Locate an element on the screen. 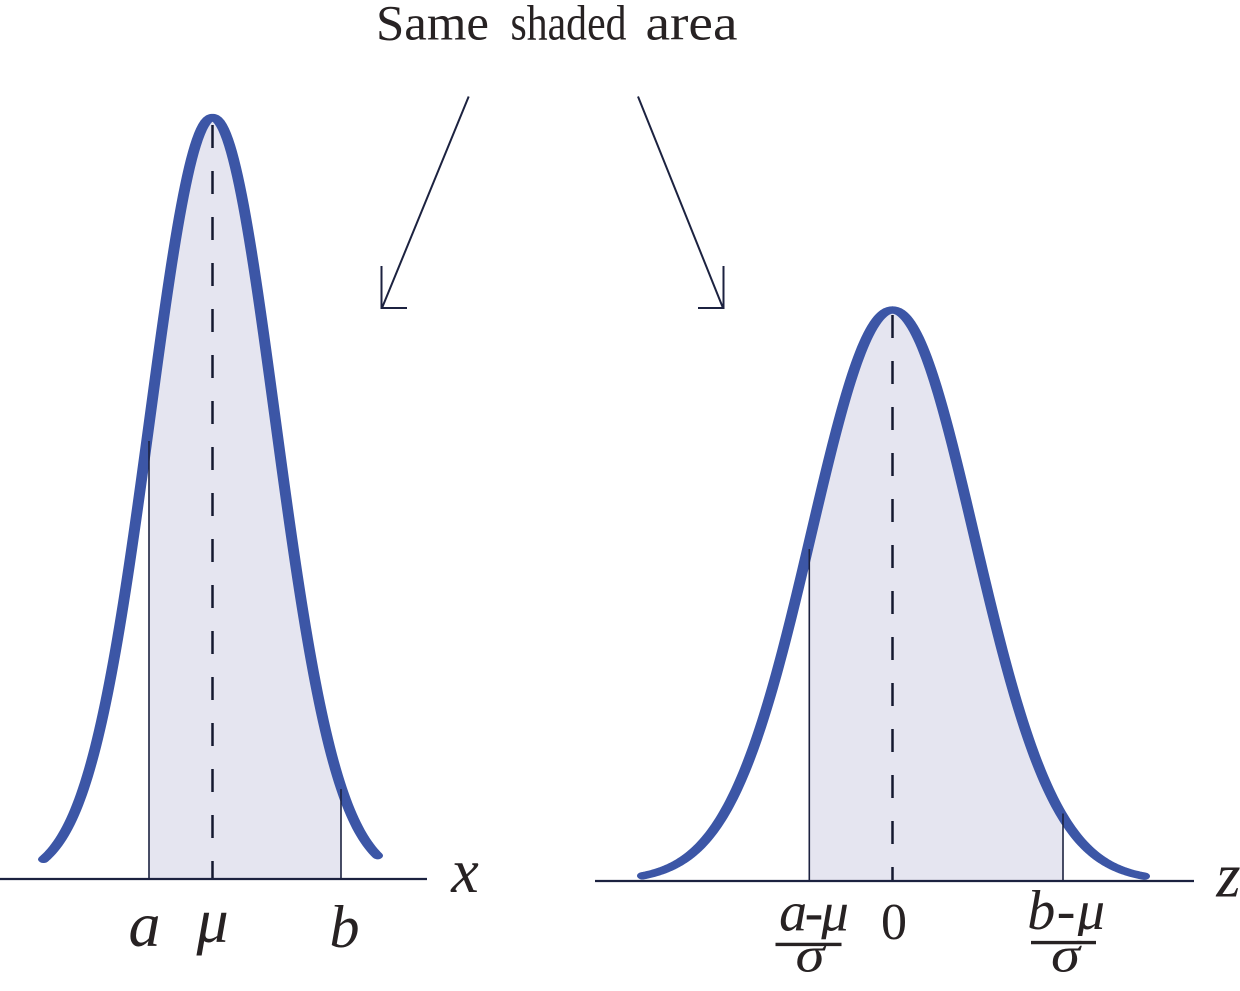 Image resolution: width=1240 pixels, height=991 pixels. svg-text: z is located at coordinates (1227, 877).